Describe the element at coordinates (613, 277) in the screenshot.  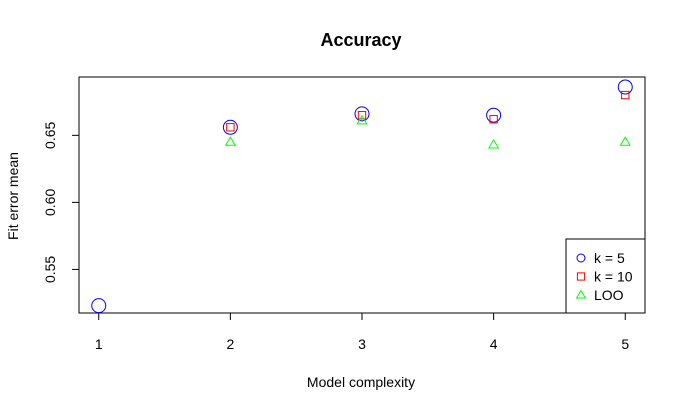
I see `legend-entry: k = 10` at that location.